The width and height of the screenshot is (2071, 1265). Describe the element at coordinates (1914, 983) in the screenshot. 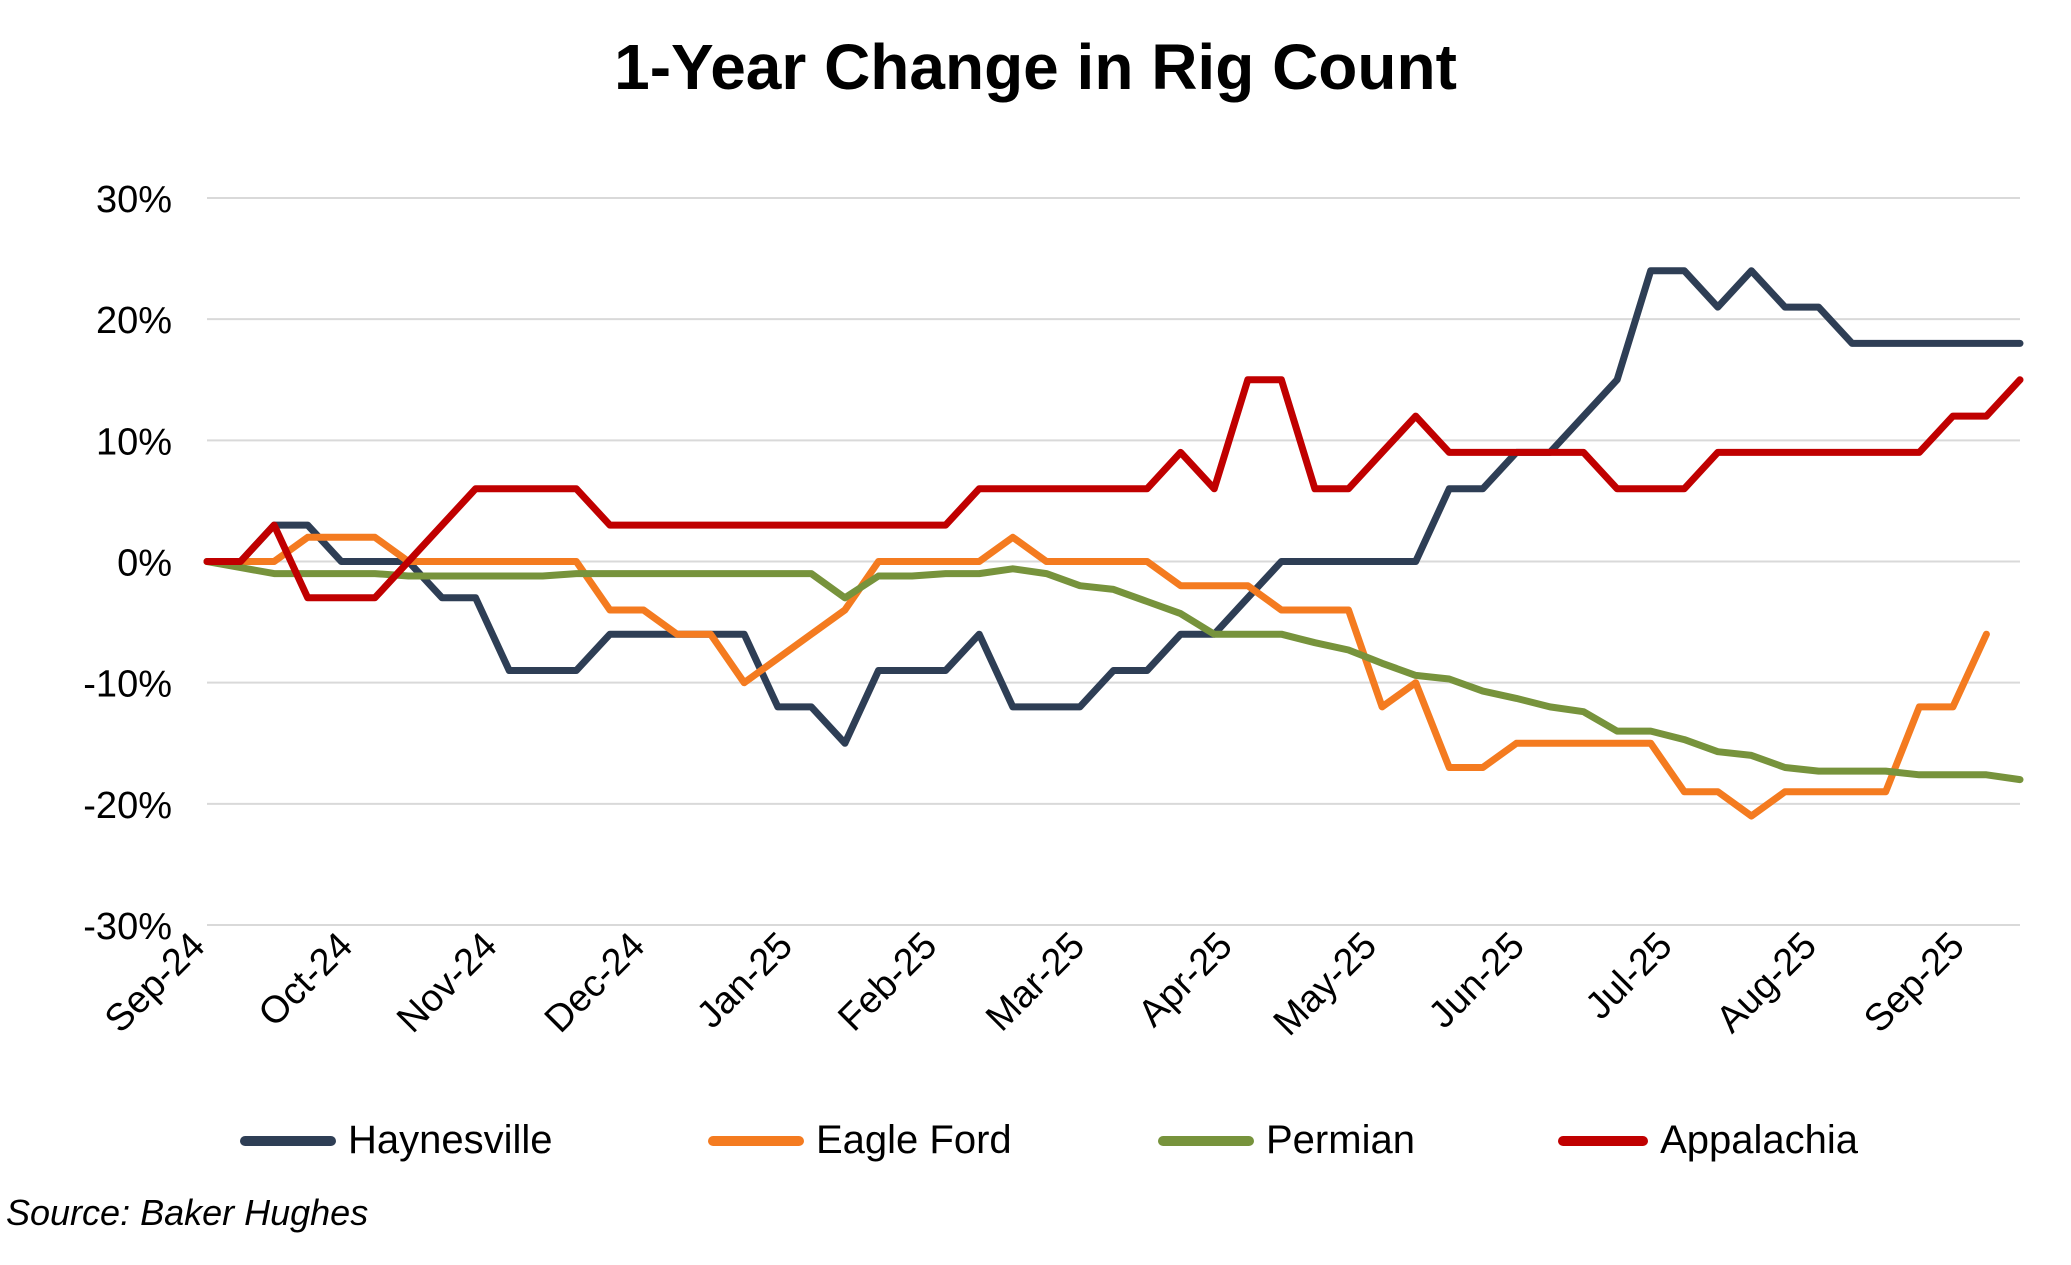

I see `x-tick-label: Sep-25` at that location.